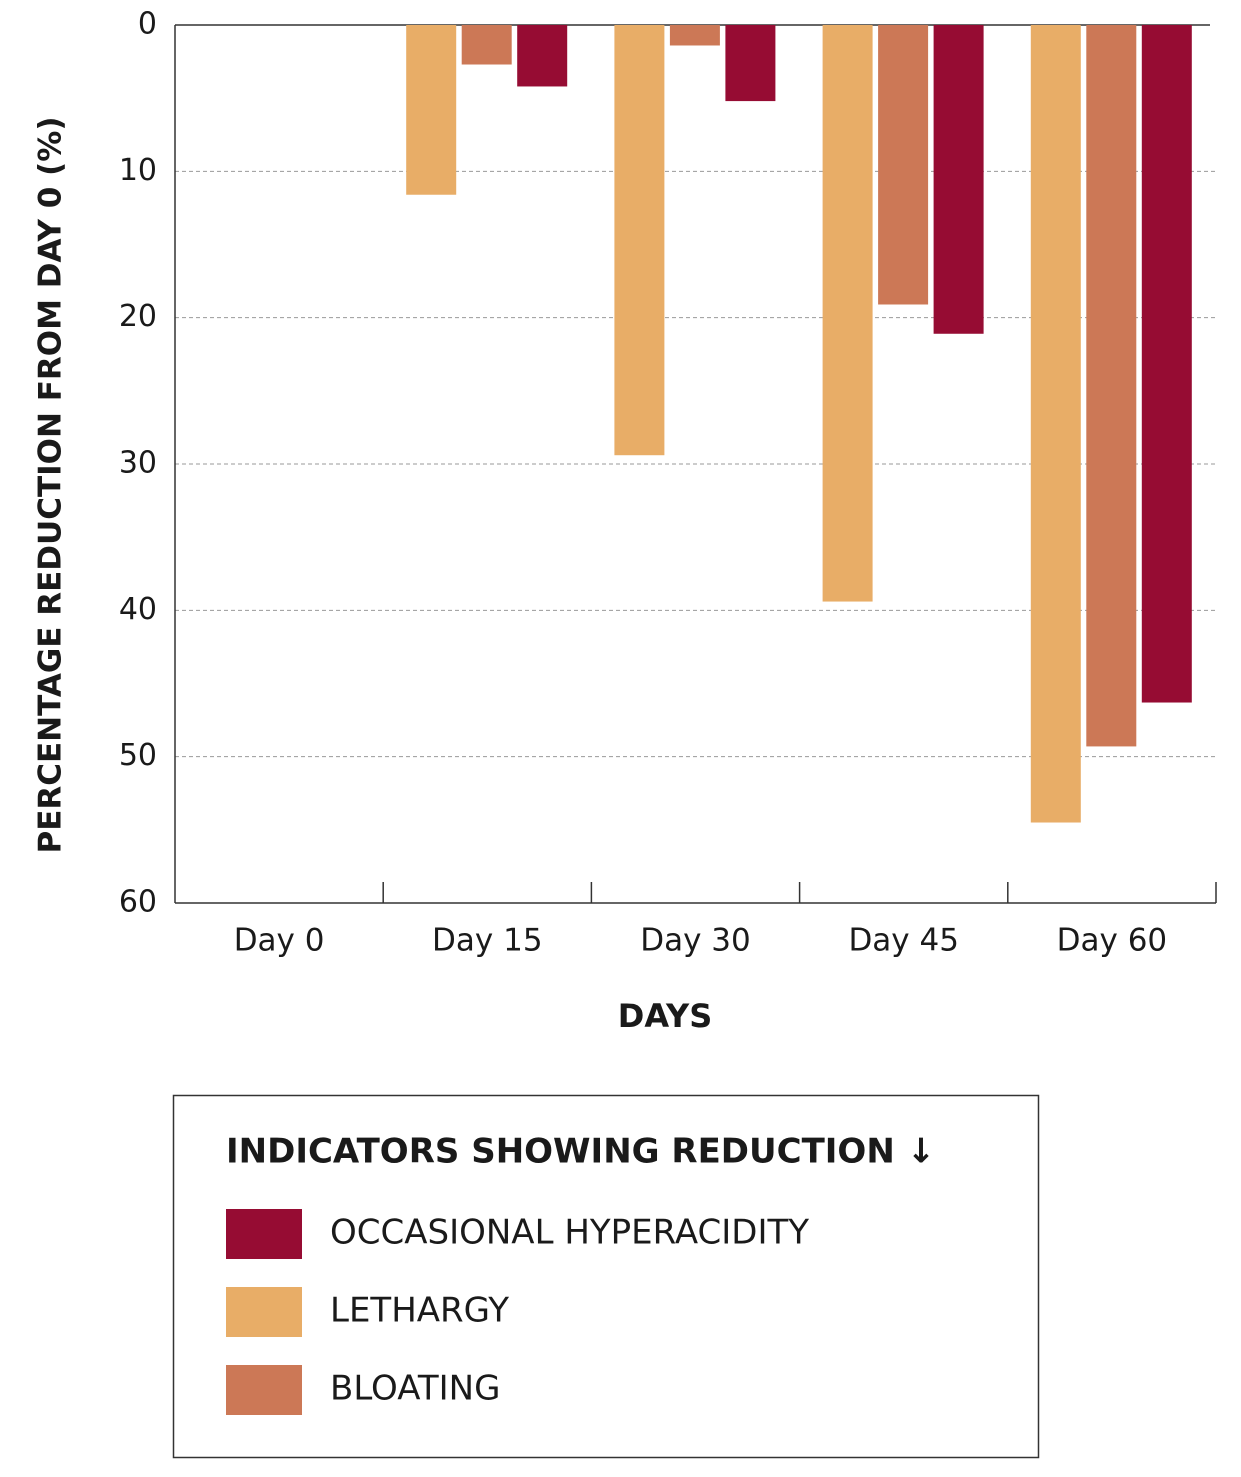 The image size is (1241, 1477). I want to click on legend-label: OCCASIONAL HYPERACIDITY, so click(569, 1233).